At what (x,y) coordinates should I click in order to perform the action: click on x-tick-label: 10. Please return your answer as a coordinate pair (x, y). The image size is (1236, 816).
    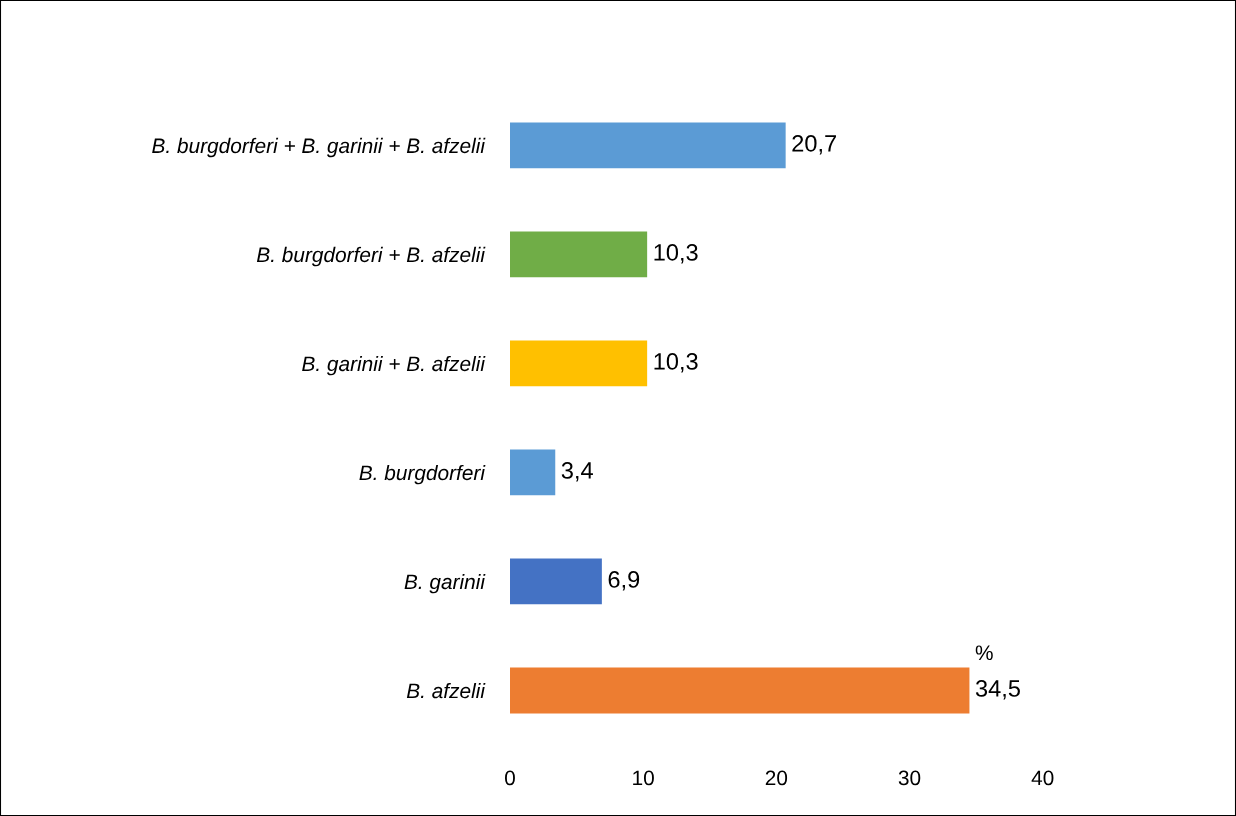
    Looking at the image, I should click on (643, 778).